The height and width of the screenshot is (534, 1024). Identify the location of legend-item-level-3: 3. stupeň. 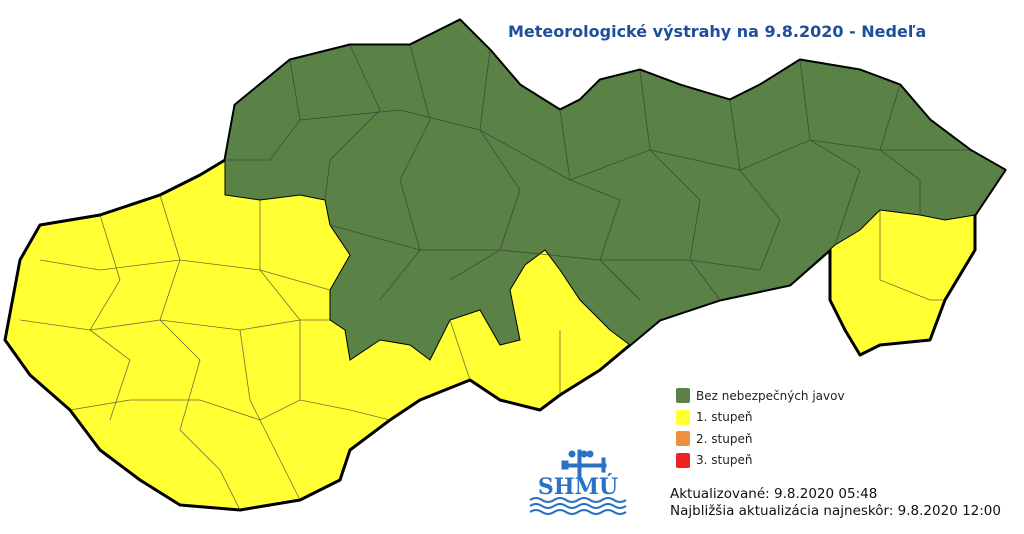
(760, 461).